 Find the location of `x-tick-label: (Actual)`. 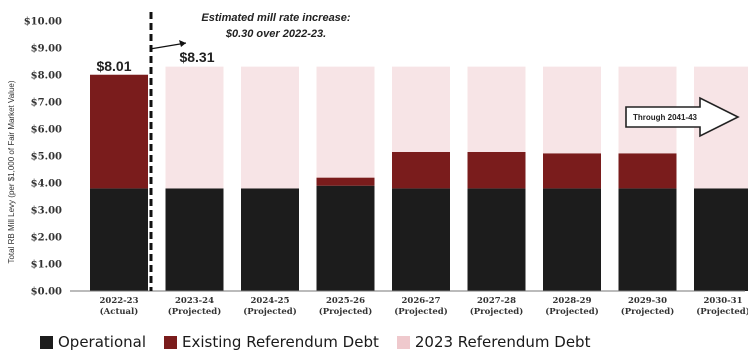

x-tick-label: (Actual) is located at coordinates (119, 311).